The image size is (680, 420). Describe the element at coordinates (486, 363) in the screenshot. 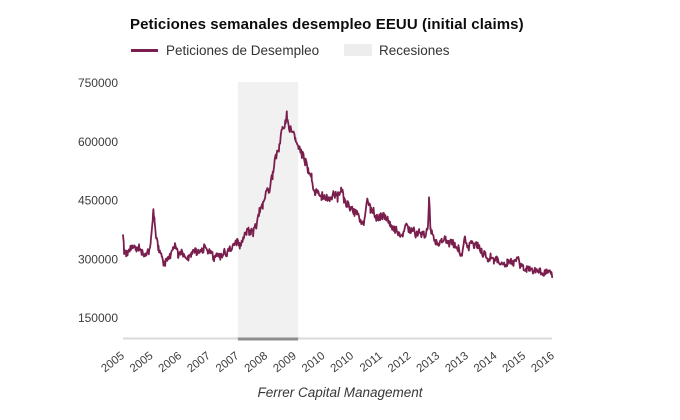

I see `x-tick-label: 2014` at that location.